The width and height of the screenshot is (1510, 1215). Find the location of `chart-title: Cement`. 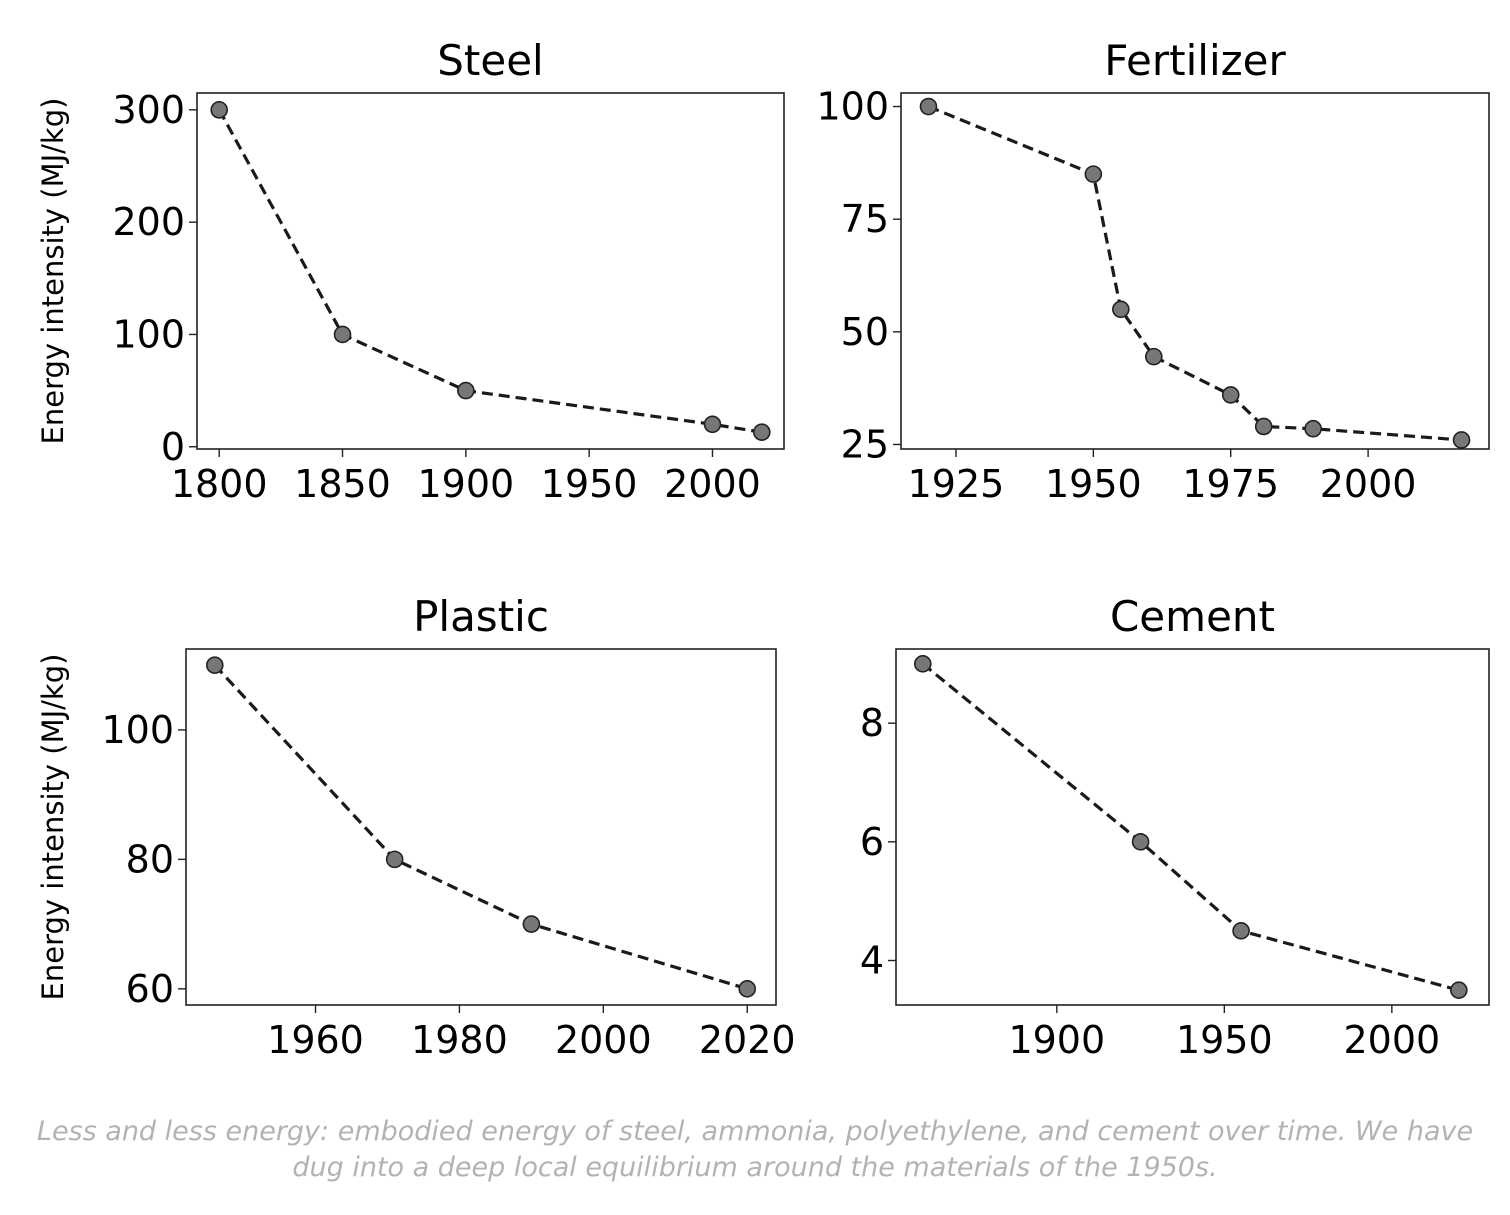

chart-title: Cement is located at coordinates (1192, 616).